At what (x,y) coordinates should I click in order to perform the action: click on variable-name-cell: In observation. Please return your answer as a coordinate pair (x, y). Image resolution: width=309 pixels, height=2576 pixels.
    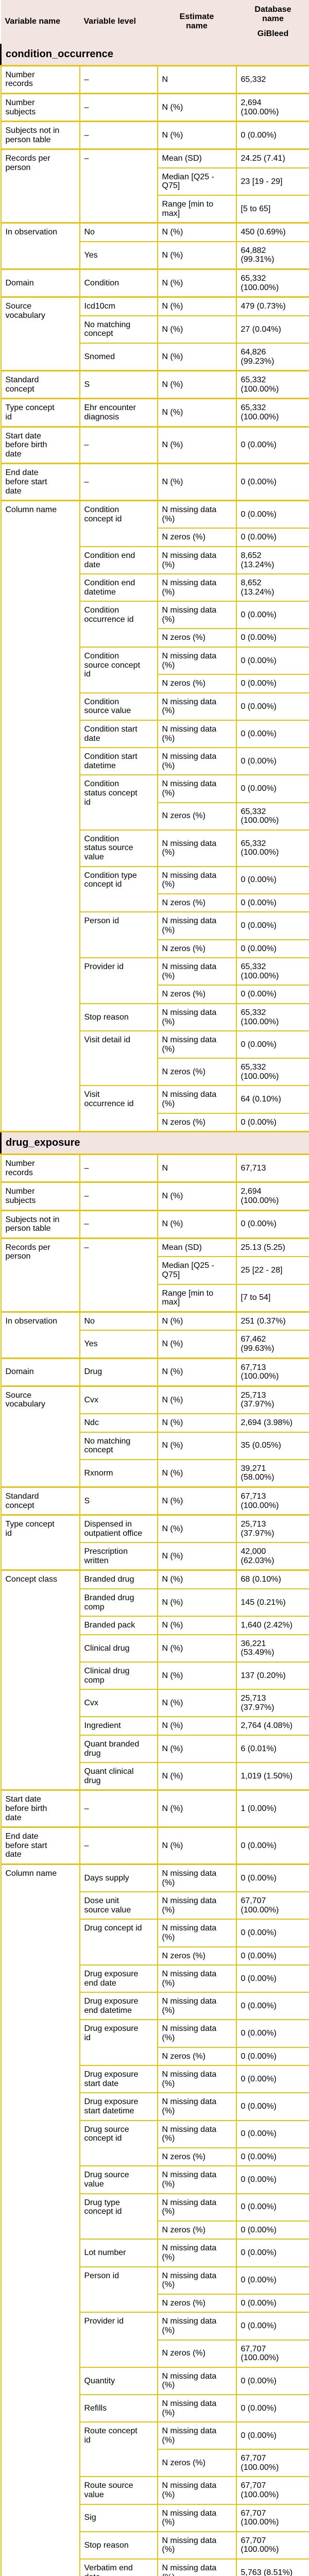
    Looking at the image, I should click on (40, 246).